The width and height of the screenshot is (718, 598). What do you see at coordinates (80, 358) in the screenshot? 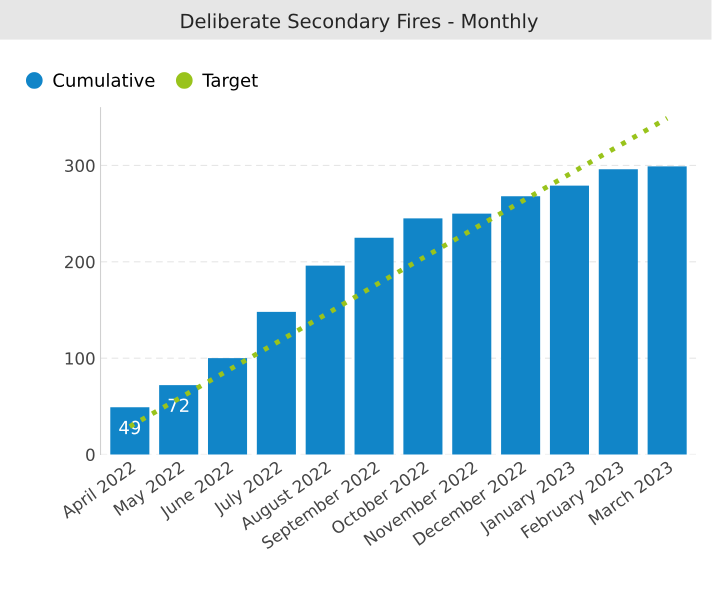
I see `y-tick-label: 100` at bounding box center [80, 358].